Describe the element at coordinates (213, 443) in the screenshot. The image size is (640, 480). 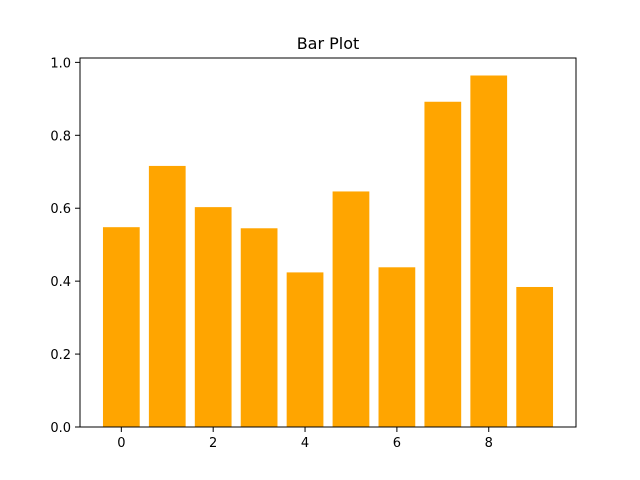
I see `x-tick-label: 2` at that location.